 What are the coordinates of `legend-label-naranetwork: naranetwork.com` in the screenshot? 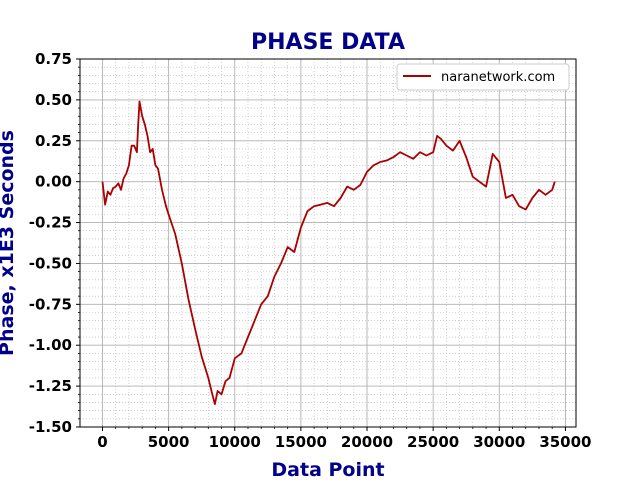 It's located at (498, 77).